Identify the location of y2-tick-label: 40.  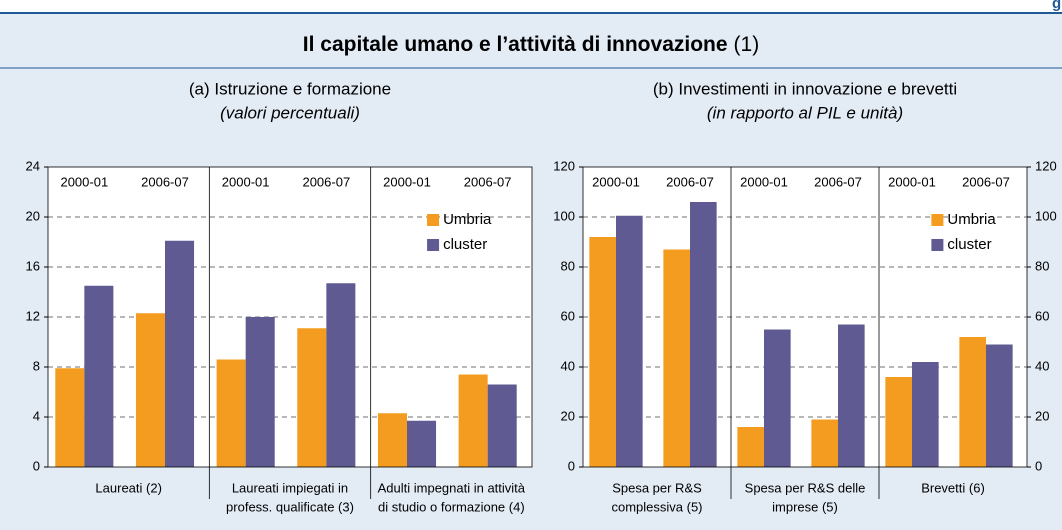
(1042, 365).